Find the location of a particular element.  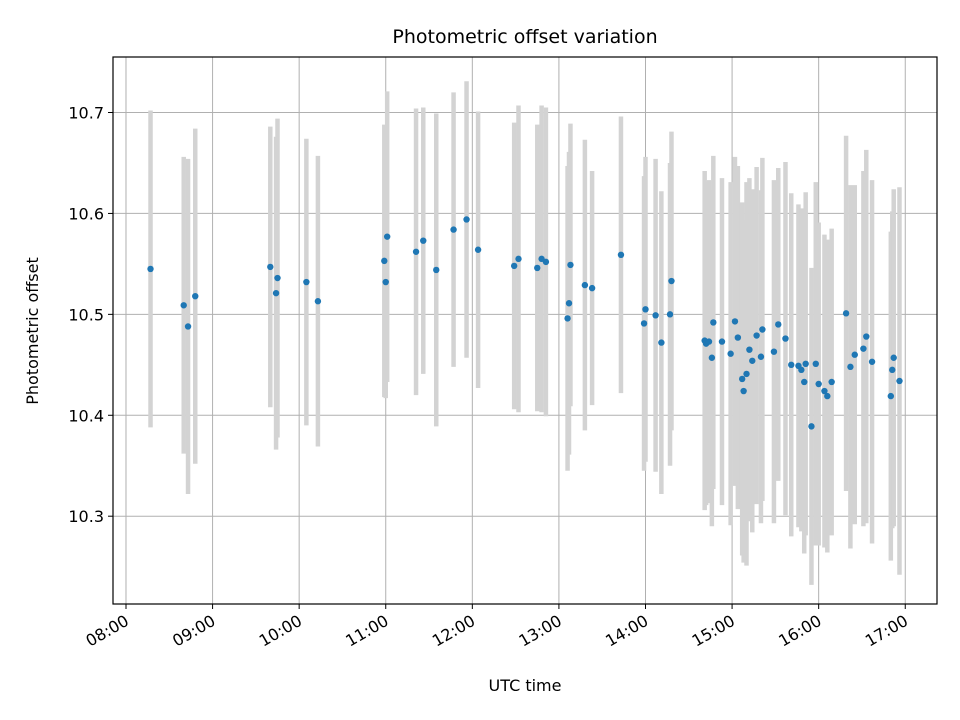

y-axis-label: Photometric offset is located at coordinates (32, 331).